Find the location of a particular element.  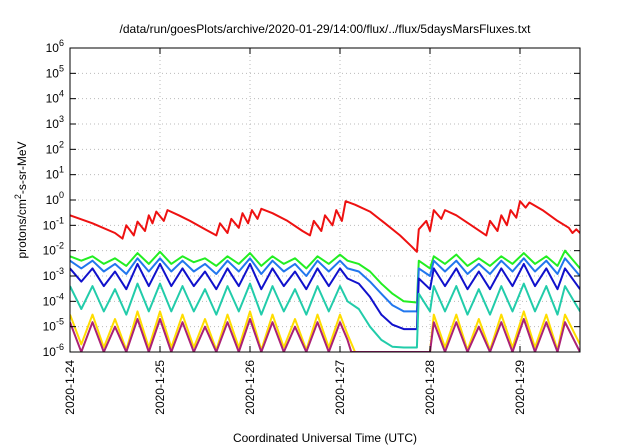

y-tick-label: 10⁰ is located at coordinates (55, 198).